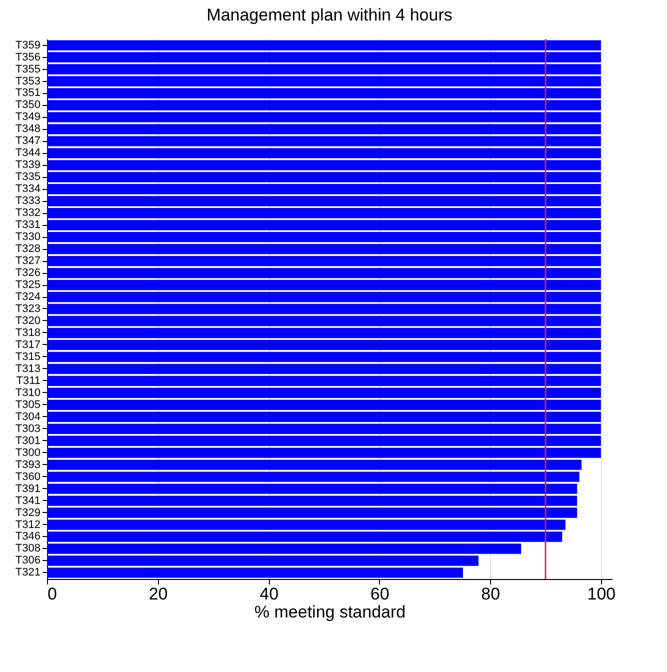  Describe the element at coordinates (27, 464) in the screenshot. I see `y-tick-label: T393` at that location.